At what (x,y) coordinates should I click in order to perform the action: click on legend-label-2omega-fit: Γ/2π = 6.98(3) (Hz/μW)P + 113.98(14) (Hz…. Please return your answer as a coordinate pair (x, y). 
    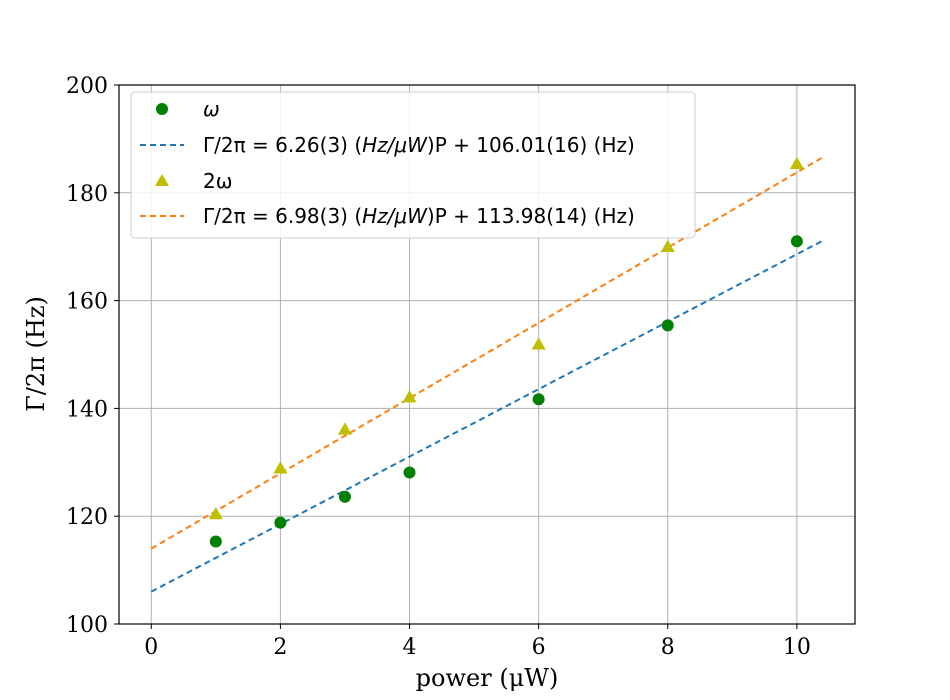
    Looking at the image, I should click on (419, 216).